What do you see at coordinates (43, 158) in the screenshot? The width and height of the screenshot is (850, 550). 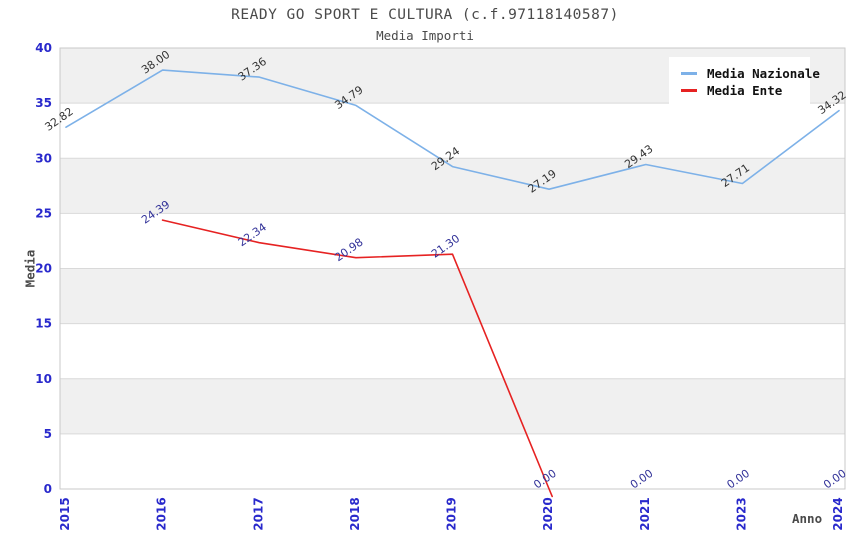 I see `svg-text: 30` at bounding box center [43, 158].